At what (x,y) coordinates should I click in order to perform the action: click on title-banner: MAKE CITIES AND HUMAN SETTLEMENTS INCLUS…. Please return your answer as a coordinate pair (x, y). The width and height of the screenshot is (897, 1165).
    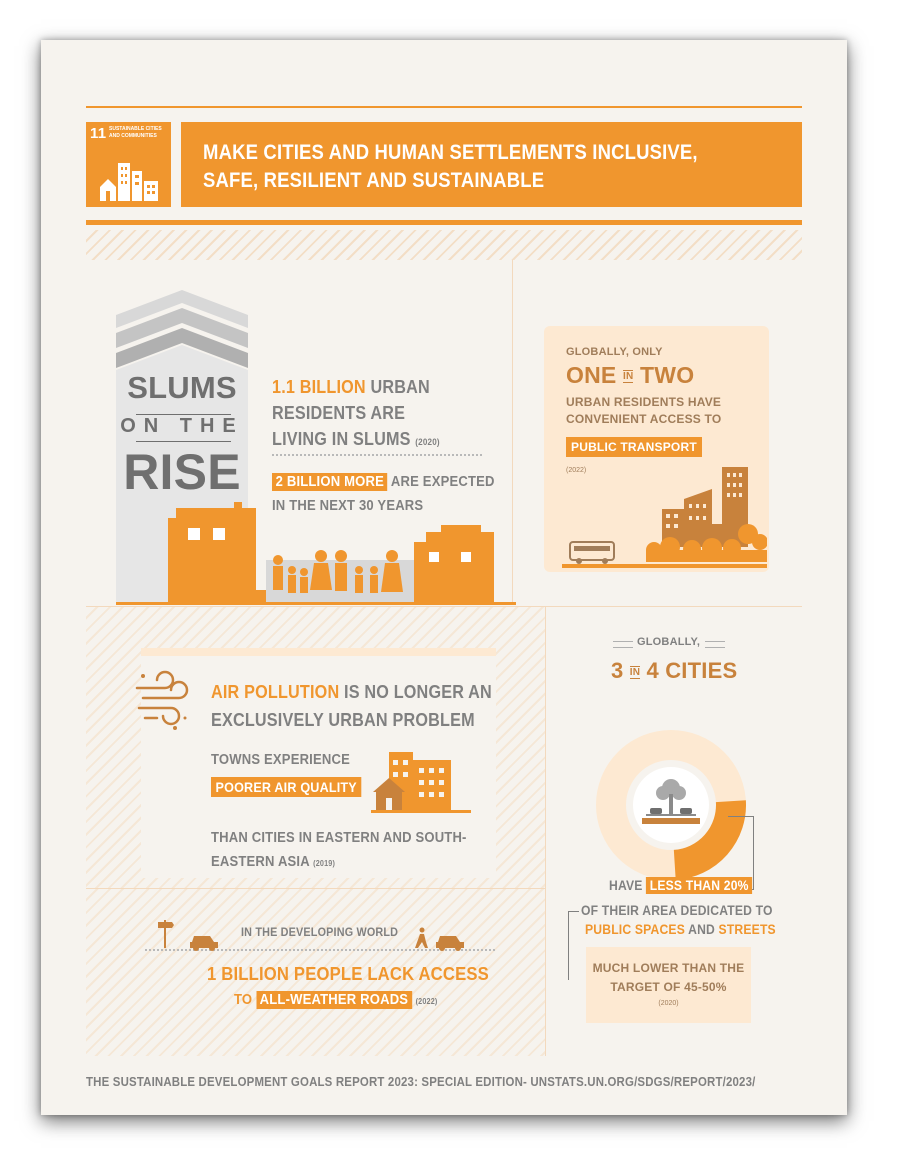
    Looking at the image, I should click on (491, 164).